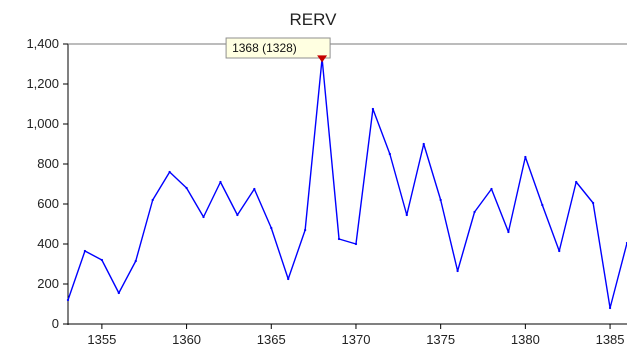 The width and height of the screenshot is (627, 347). What do you see at coordinates (525, 339) in the screenshot?
I see `x-tick-label: 1380` at bounding box center [525, 339].